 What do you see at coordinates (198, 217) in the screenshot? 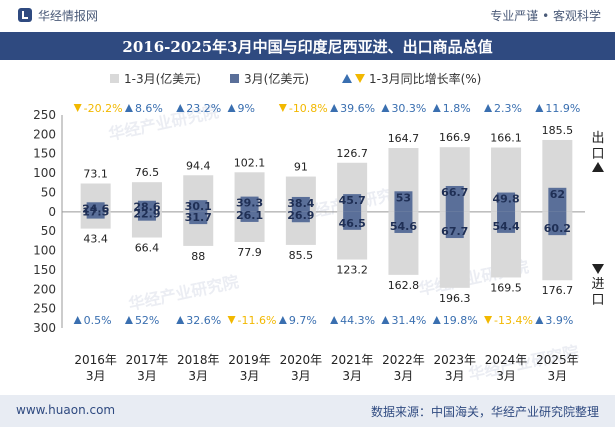
I see `import-mar-label-2: 31.7` at bounding box center [198, 217].